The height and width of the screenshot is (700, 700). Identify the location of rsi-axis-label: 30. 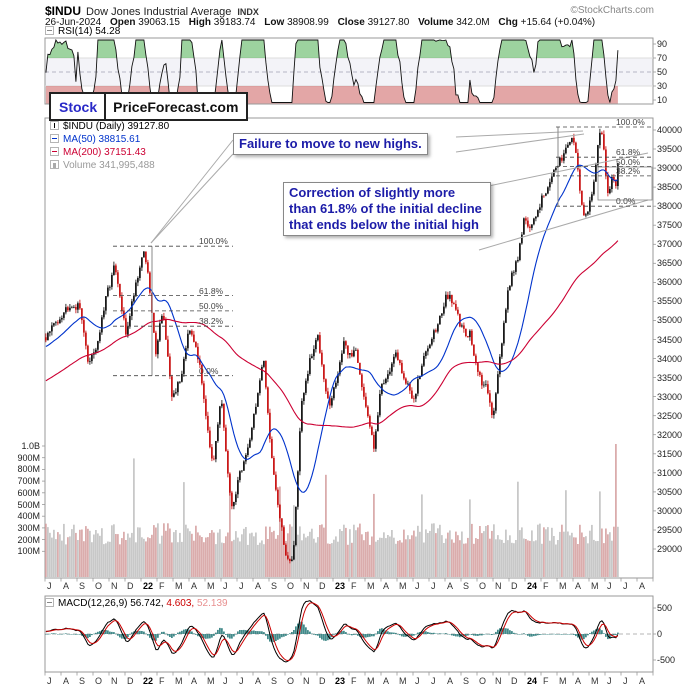
(662, 86).